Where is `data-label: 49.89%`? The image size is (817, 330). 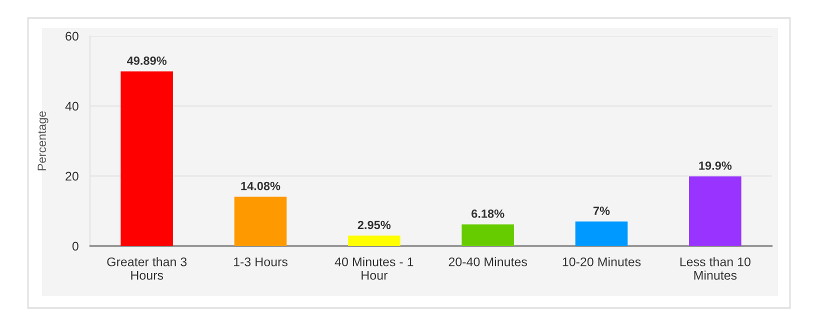 data-label: 49.89% is located at coordinates (146, 60).